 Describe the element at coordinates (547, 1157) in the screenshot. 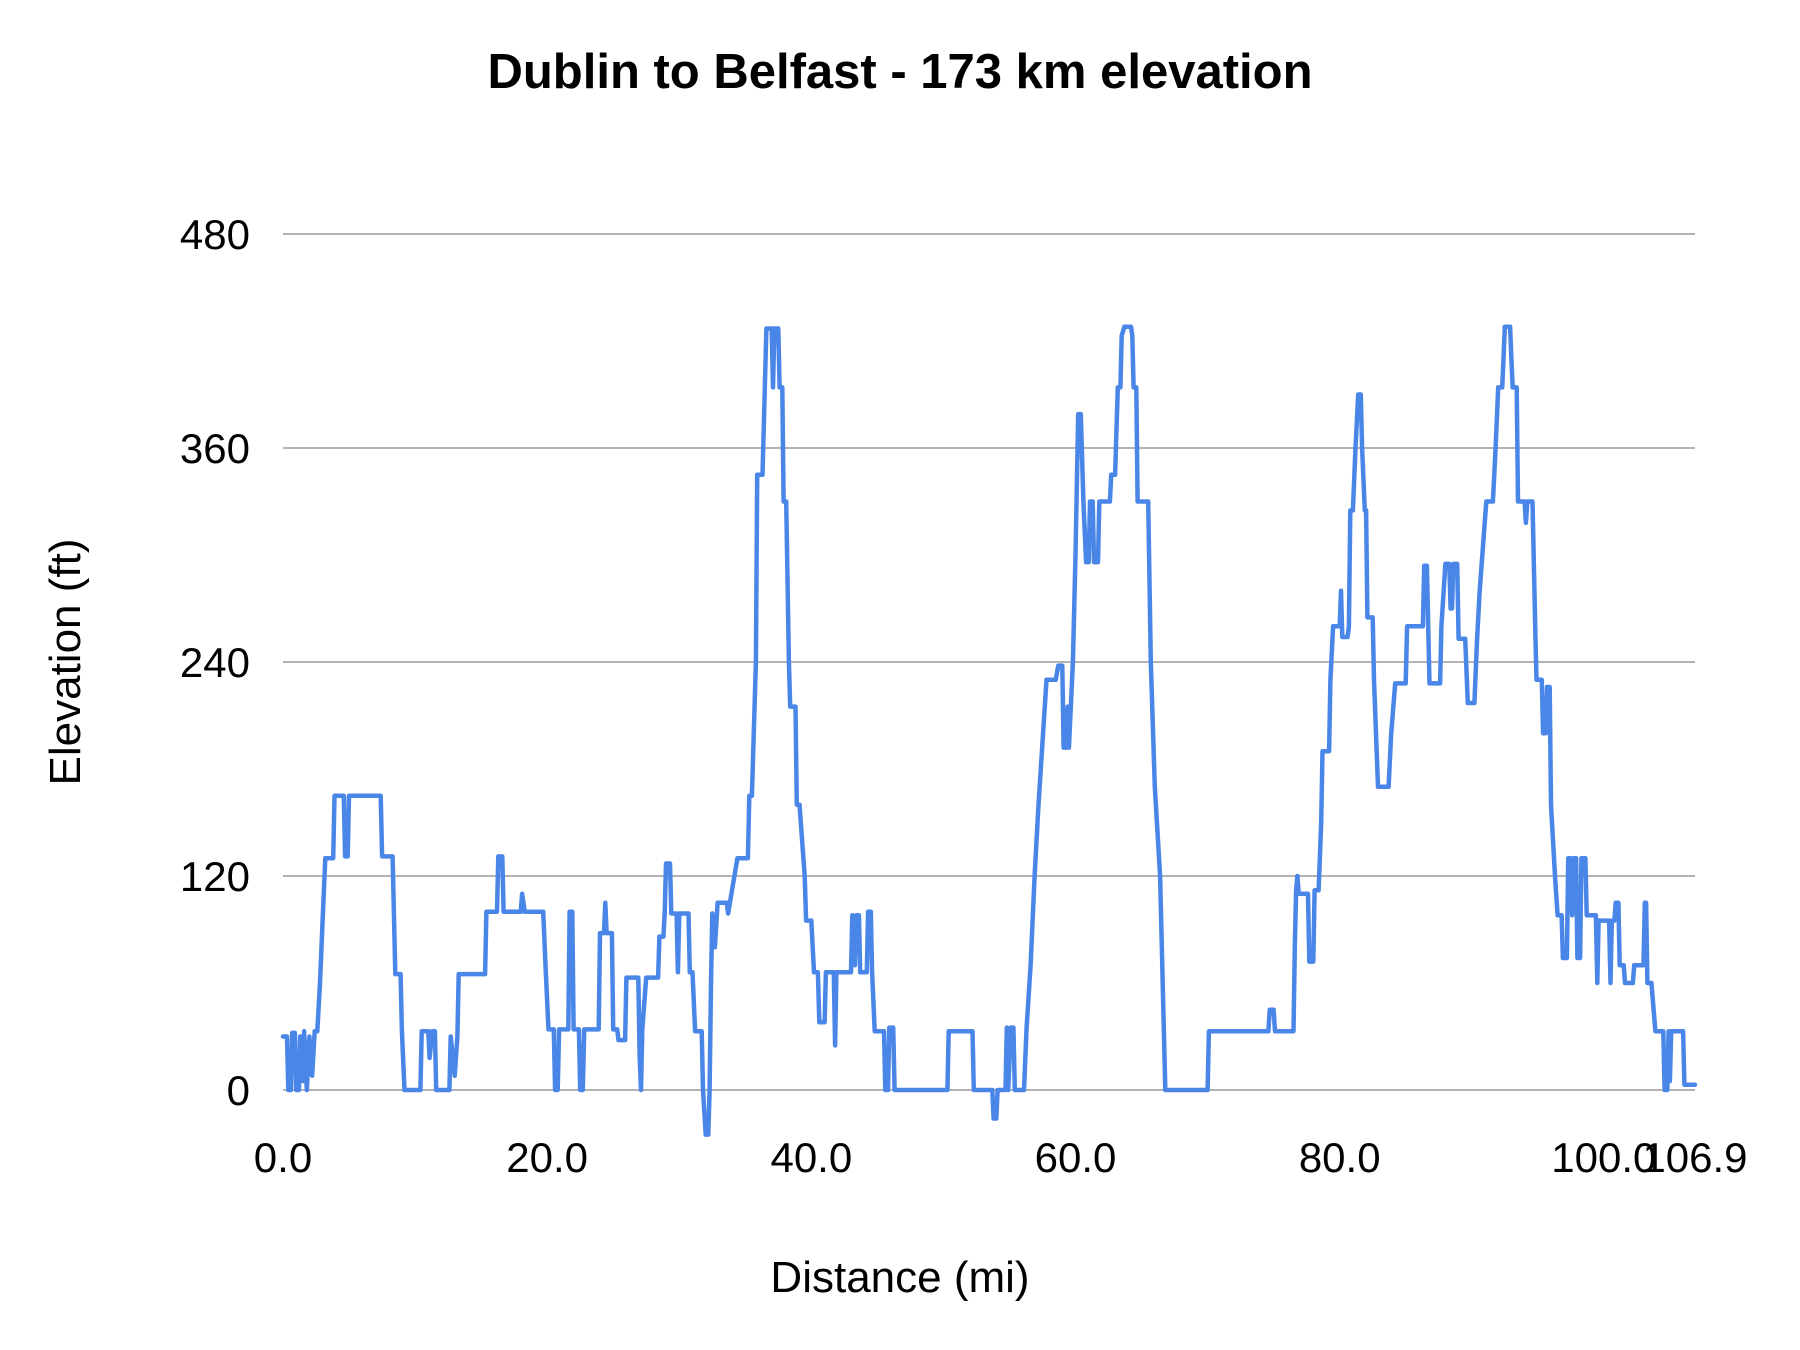

I see `x-tick-label: 20.0` at that location.